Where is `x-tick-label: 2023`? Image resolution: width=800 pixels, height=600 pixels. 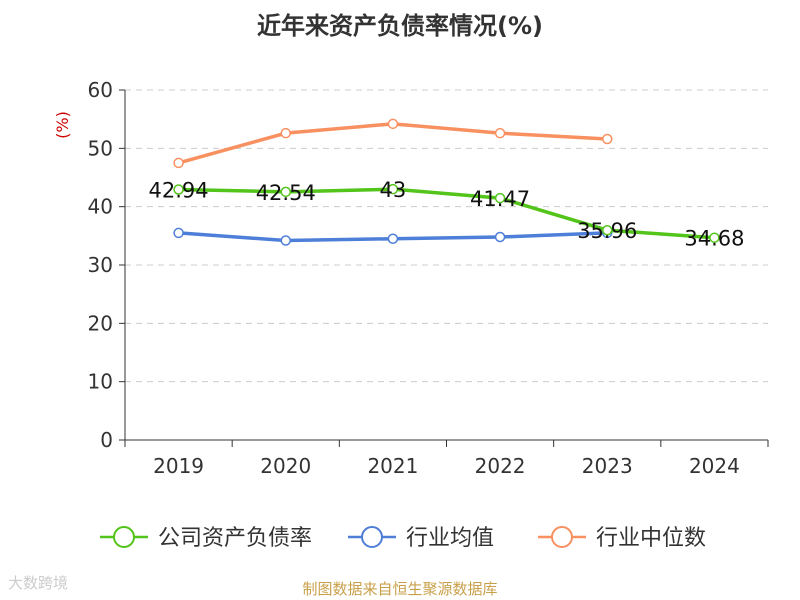
x-tick-label: 2023 is located at coordinates (607, 466).